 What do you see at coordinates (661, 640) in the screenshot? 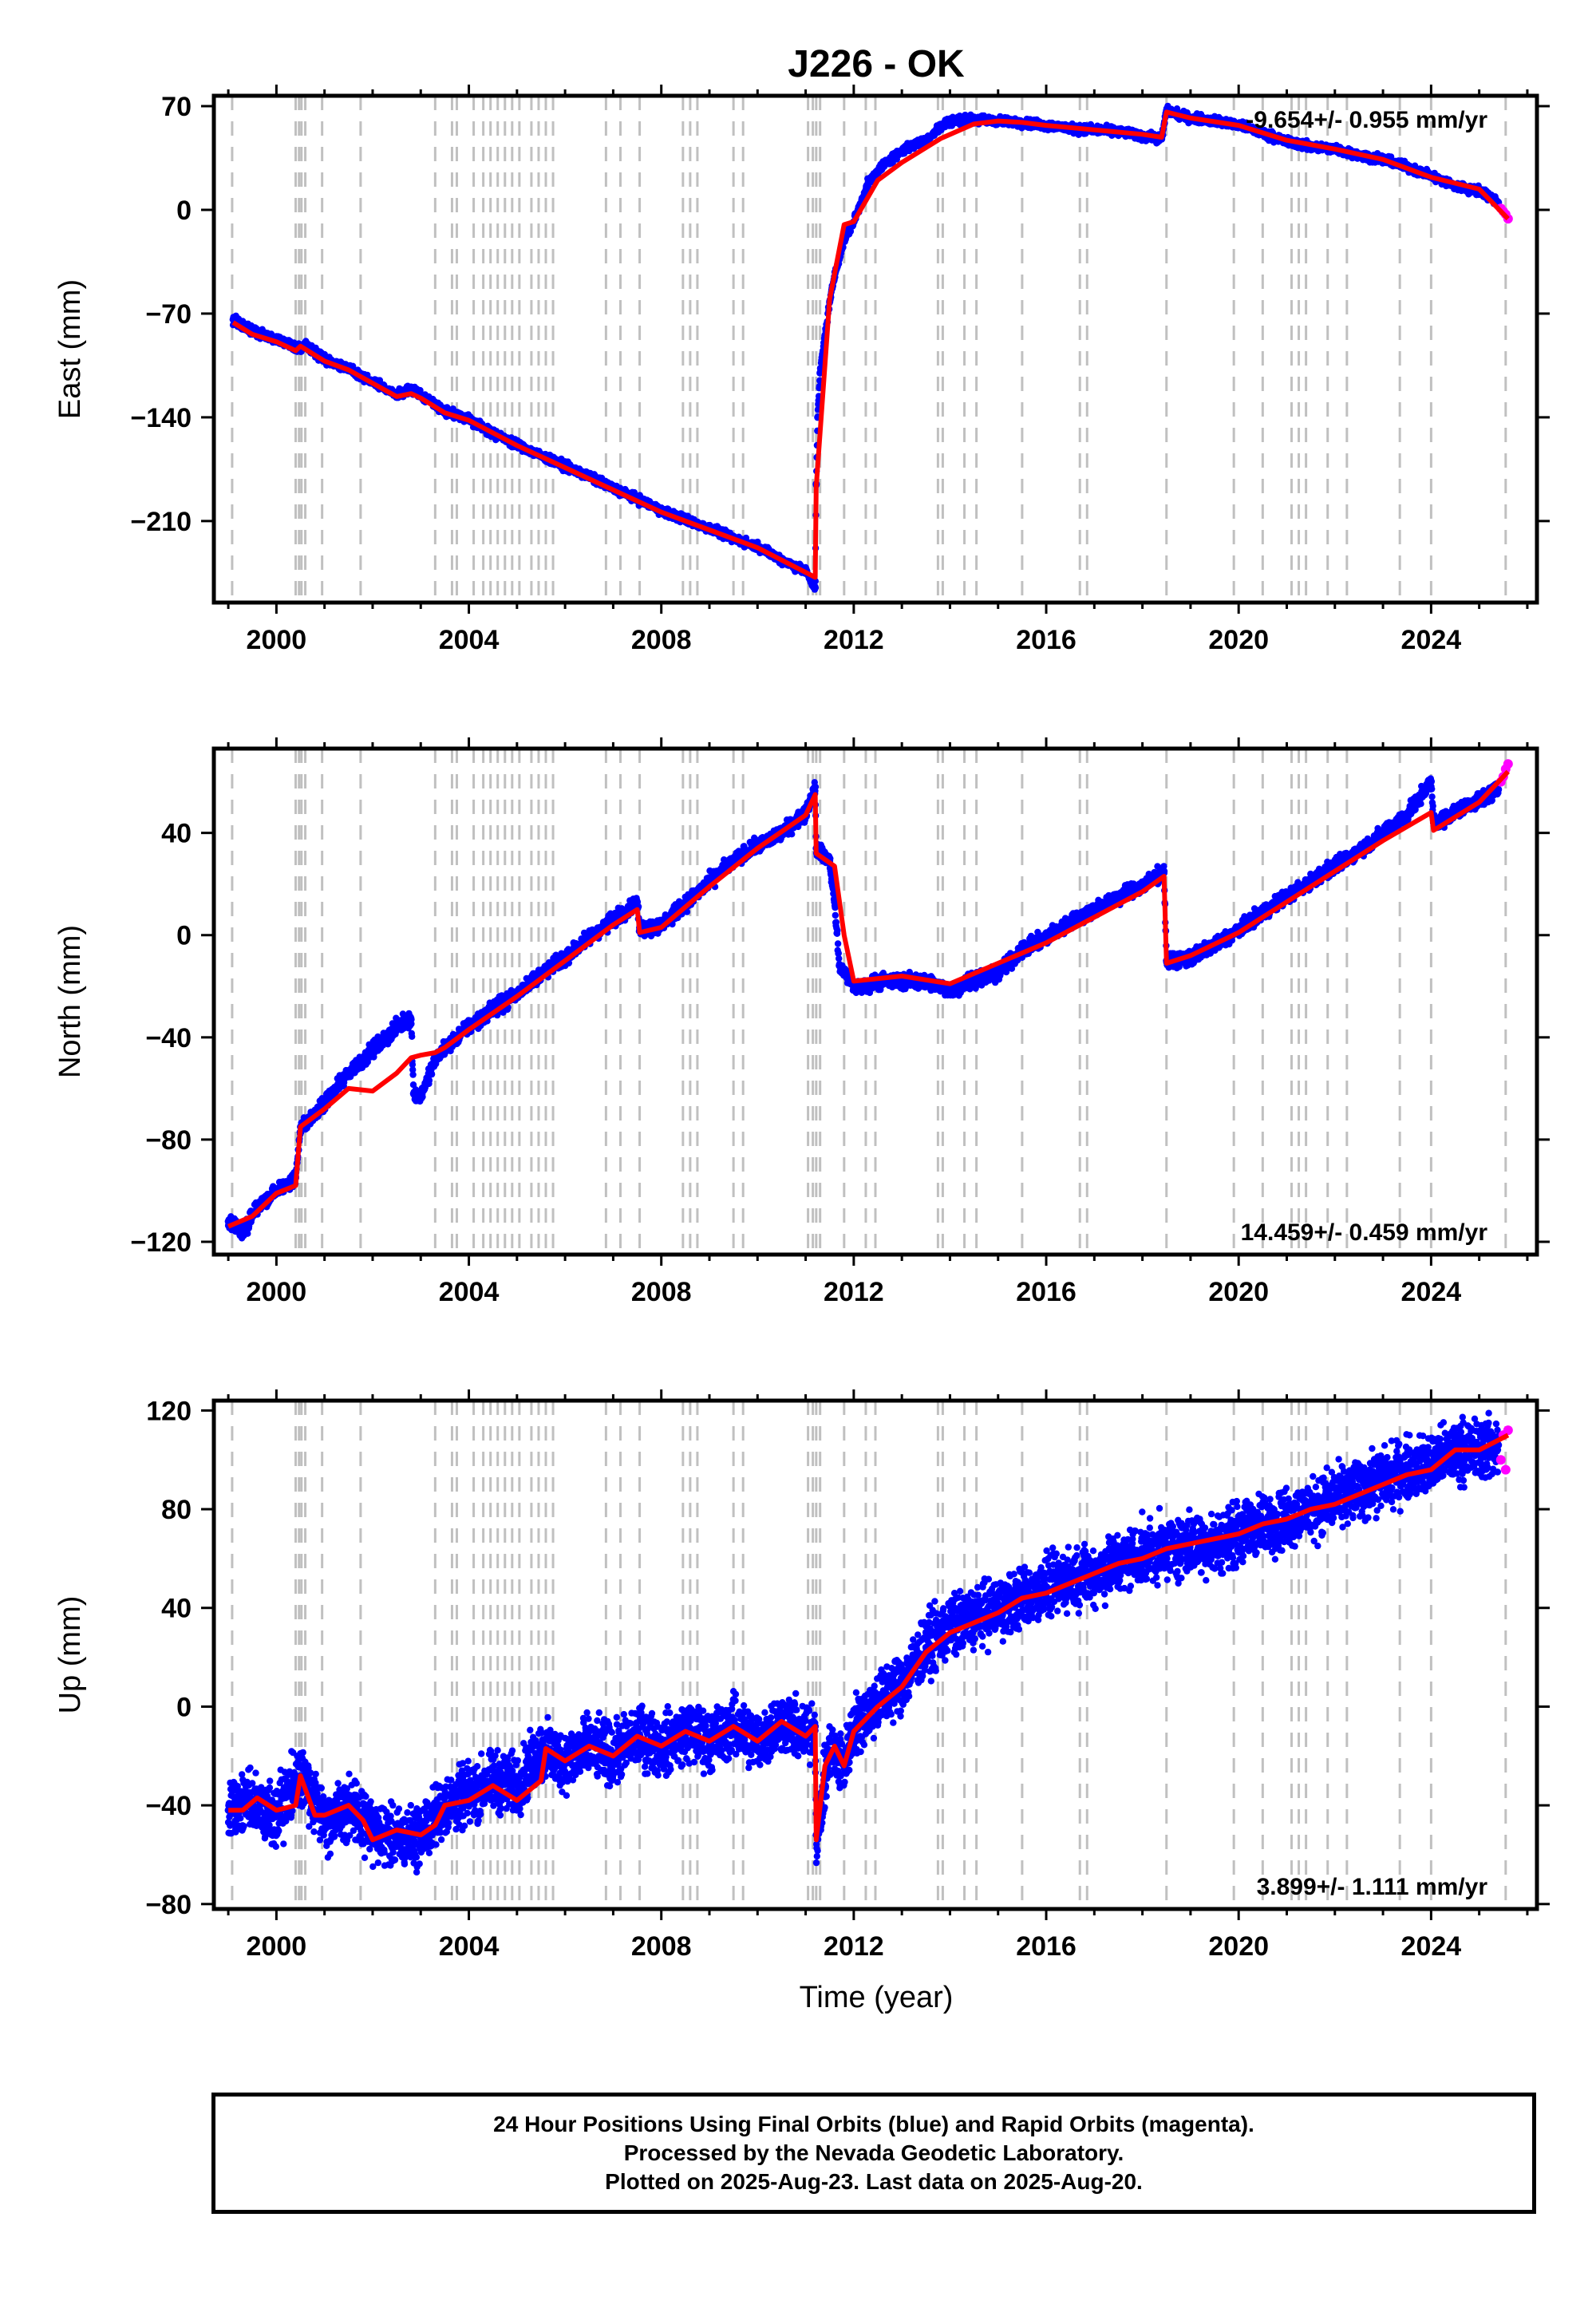
I see `x-tick-label: 2008` at bounding box center [661, 640].